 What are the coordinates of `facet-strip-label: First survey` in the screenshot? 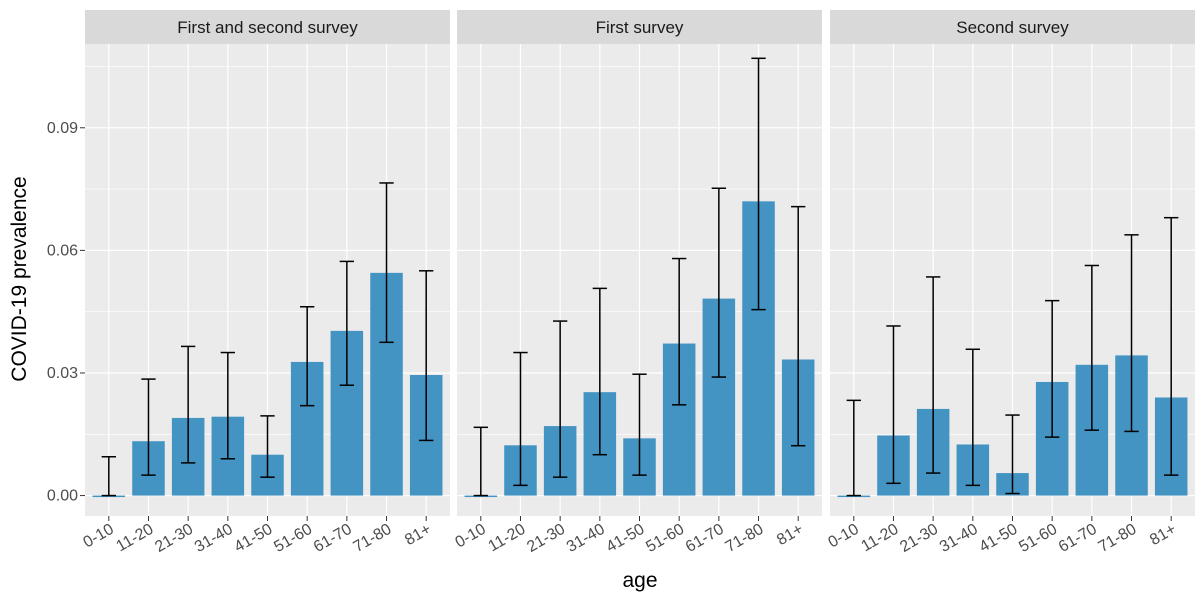 It's located at (640, 27).